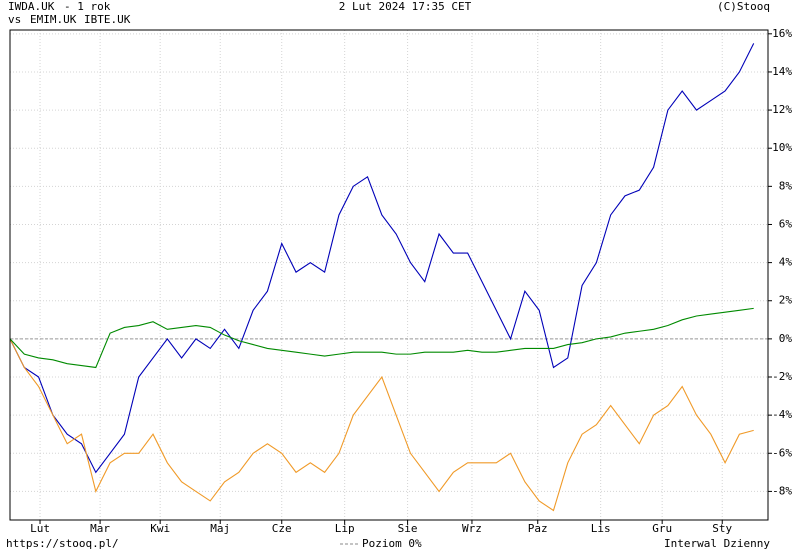 This screenshot has width=800, height=550. Describe the element at coordinates (408, 528) in the screenshot. I see `x-tick-label: Sie` at that location.